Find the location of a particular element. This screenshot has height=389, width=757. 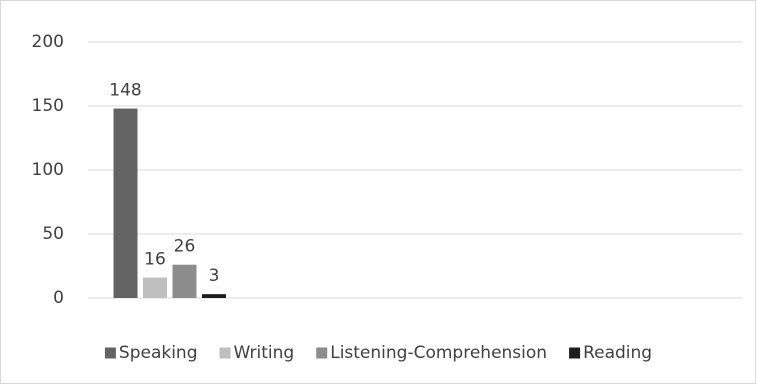

y-tick-label: 150 is located at coordinates (48, 106).